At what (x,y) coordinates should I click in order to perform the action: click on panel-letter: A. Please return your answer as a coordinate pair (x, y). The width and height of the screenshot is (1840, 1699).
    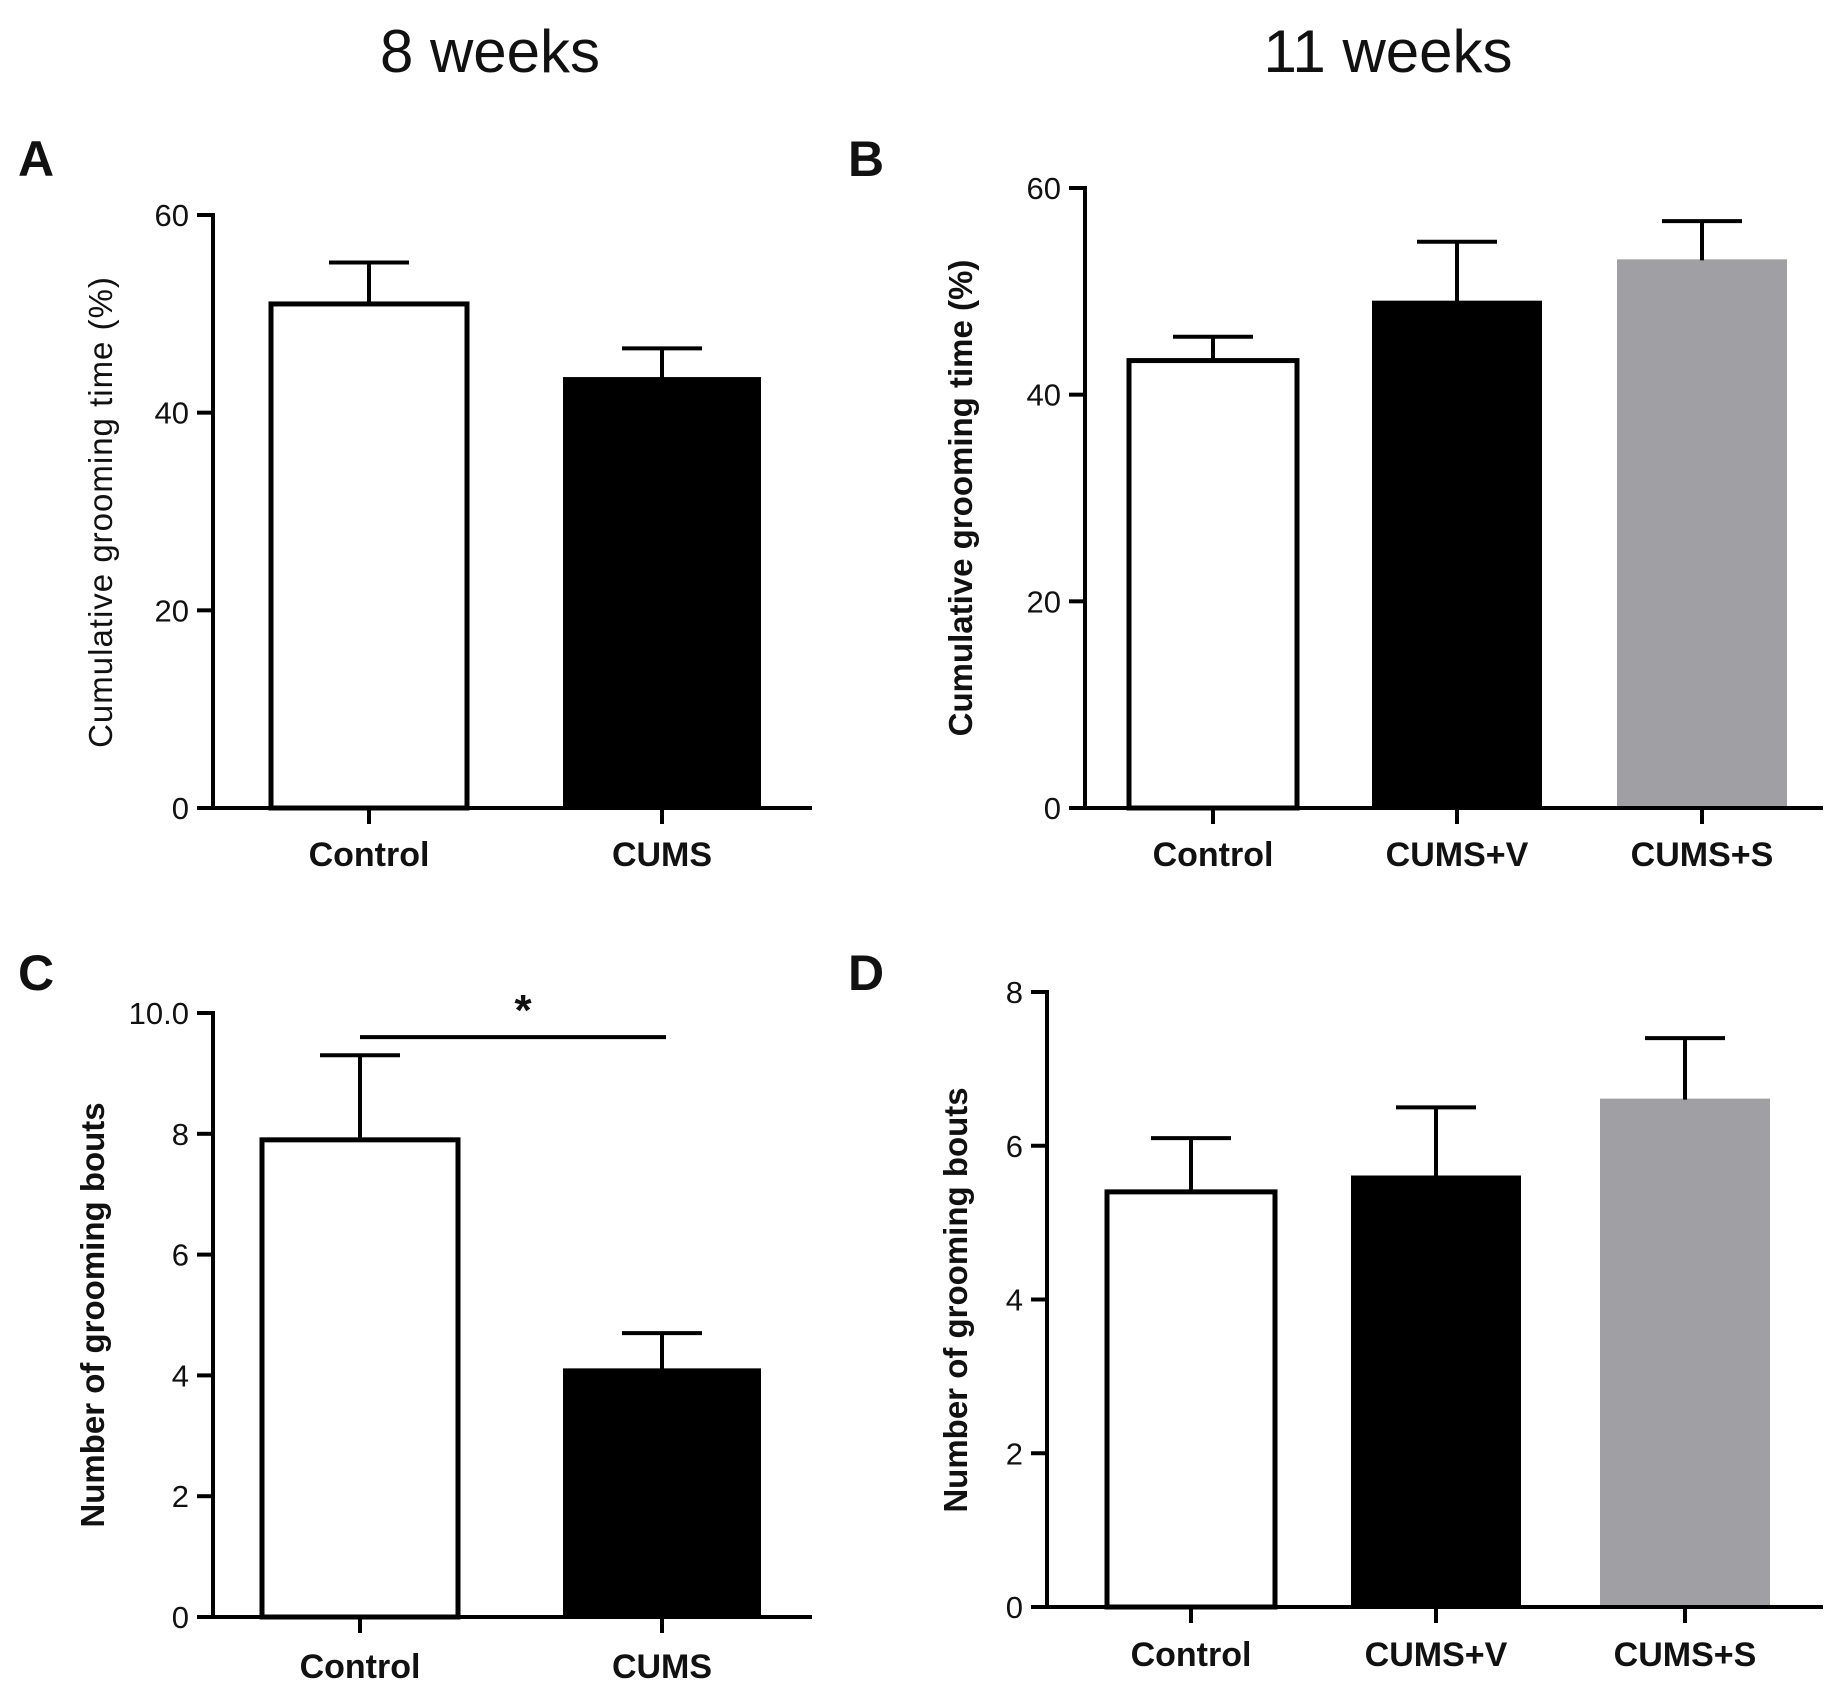
    Looking at the image, I should click on (36, 159).